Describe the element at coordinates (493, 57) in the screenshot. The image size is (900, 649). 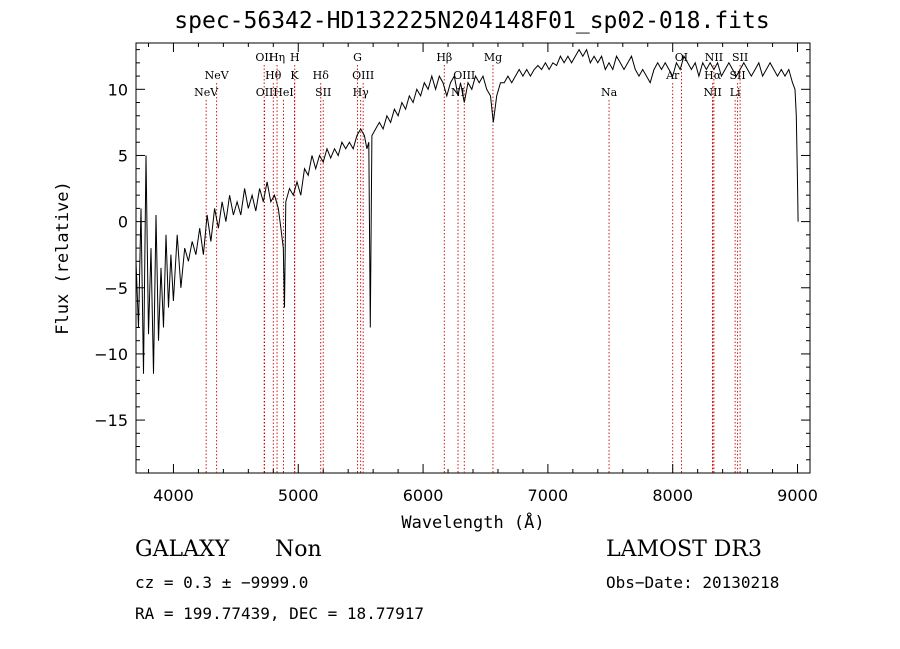
I see `line-label-mg: Mg` at that location.